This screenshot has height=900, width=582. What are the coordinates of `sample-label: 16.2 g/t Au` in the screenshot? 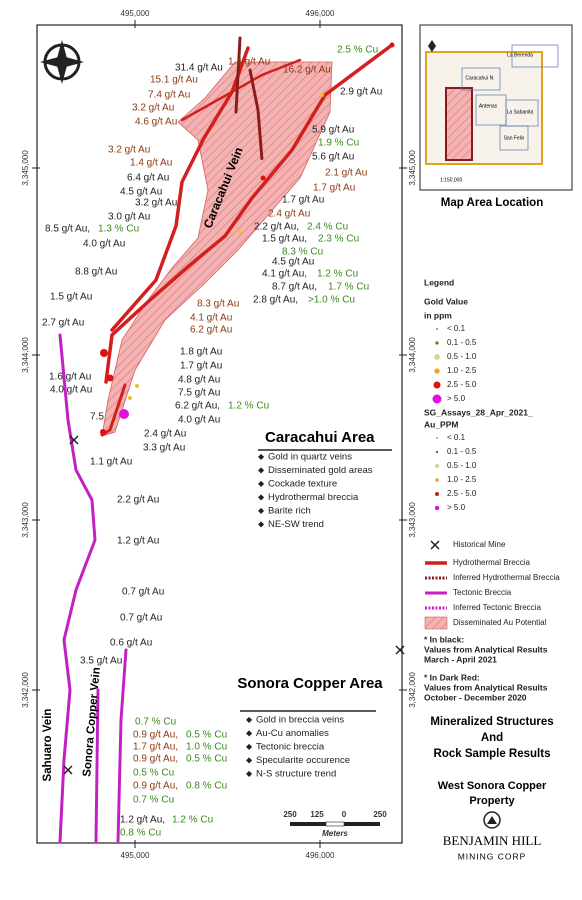 It's located at (307, 70).